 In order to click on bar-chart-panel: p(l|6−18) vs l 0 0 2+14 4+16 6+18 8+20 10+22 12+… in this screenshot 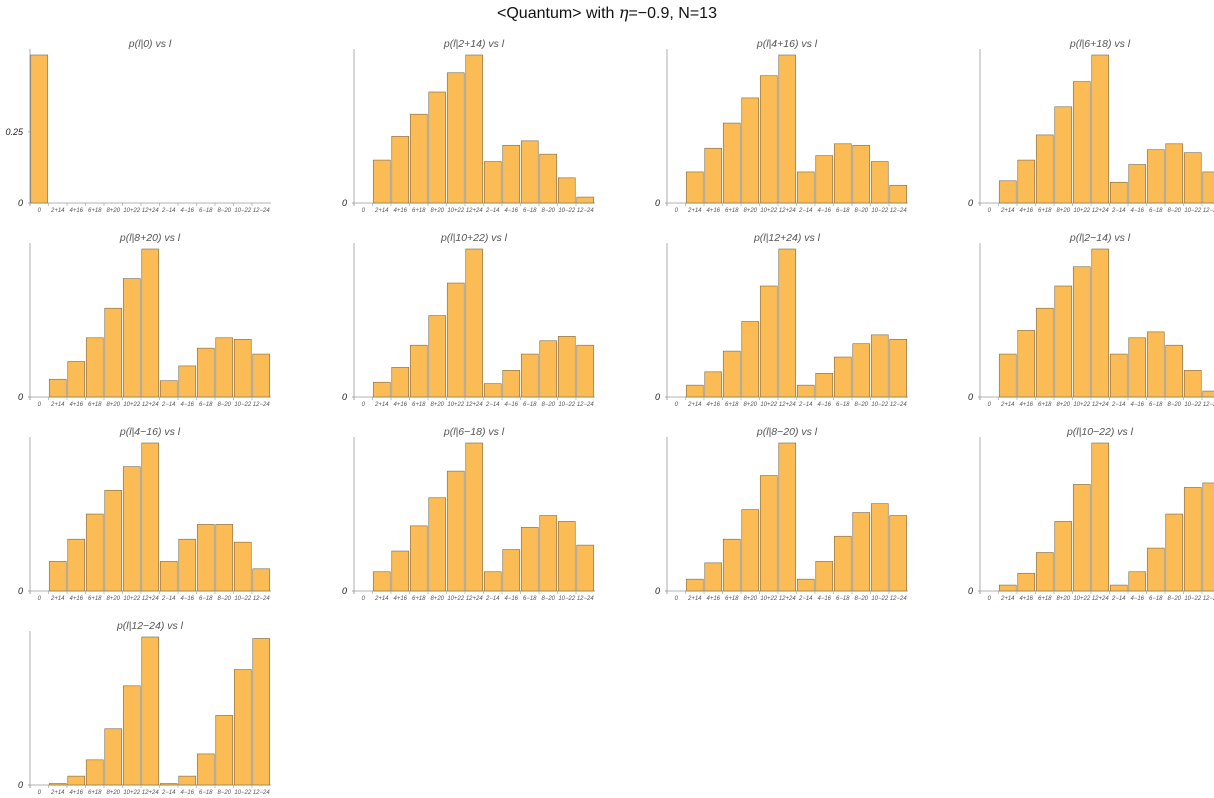, I will do `click(468, 514)`.